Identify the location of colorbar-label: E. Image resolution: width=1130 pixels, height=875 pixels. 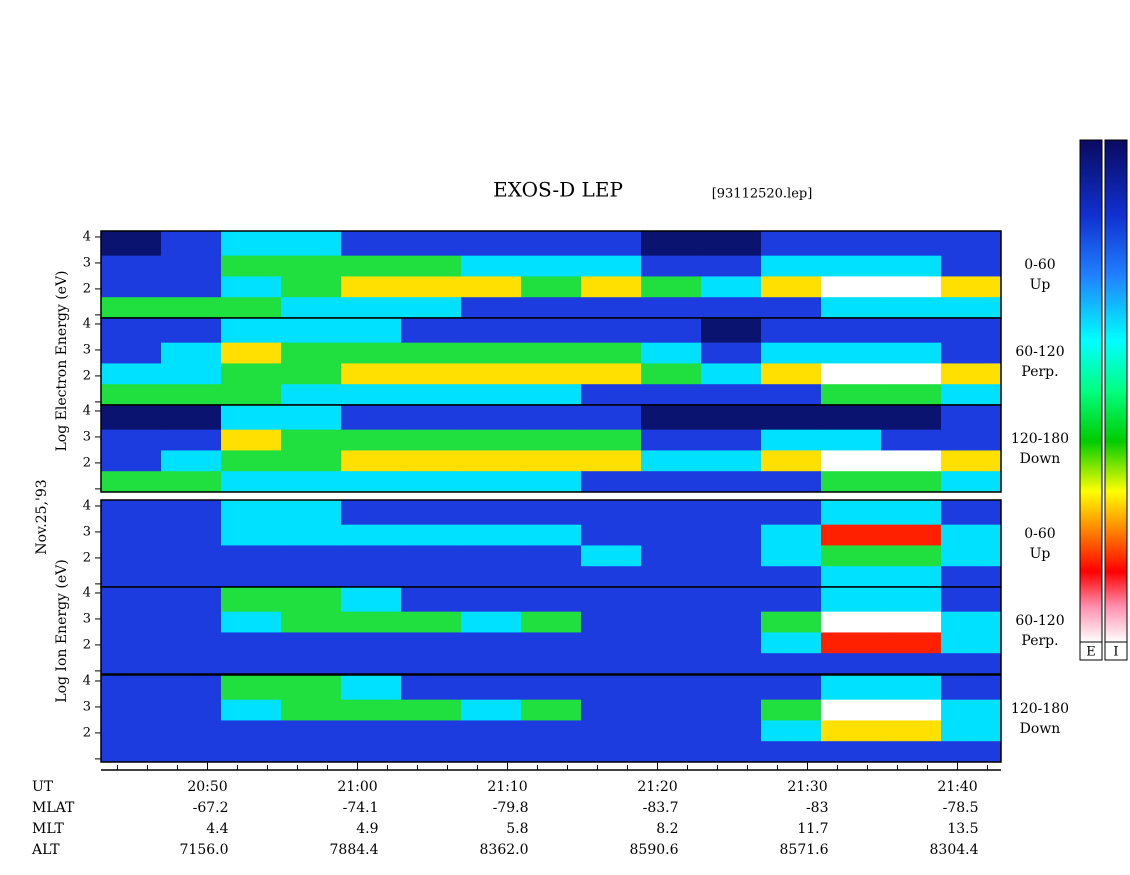
(1091, 652).